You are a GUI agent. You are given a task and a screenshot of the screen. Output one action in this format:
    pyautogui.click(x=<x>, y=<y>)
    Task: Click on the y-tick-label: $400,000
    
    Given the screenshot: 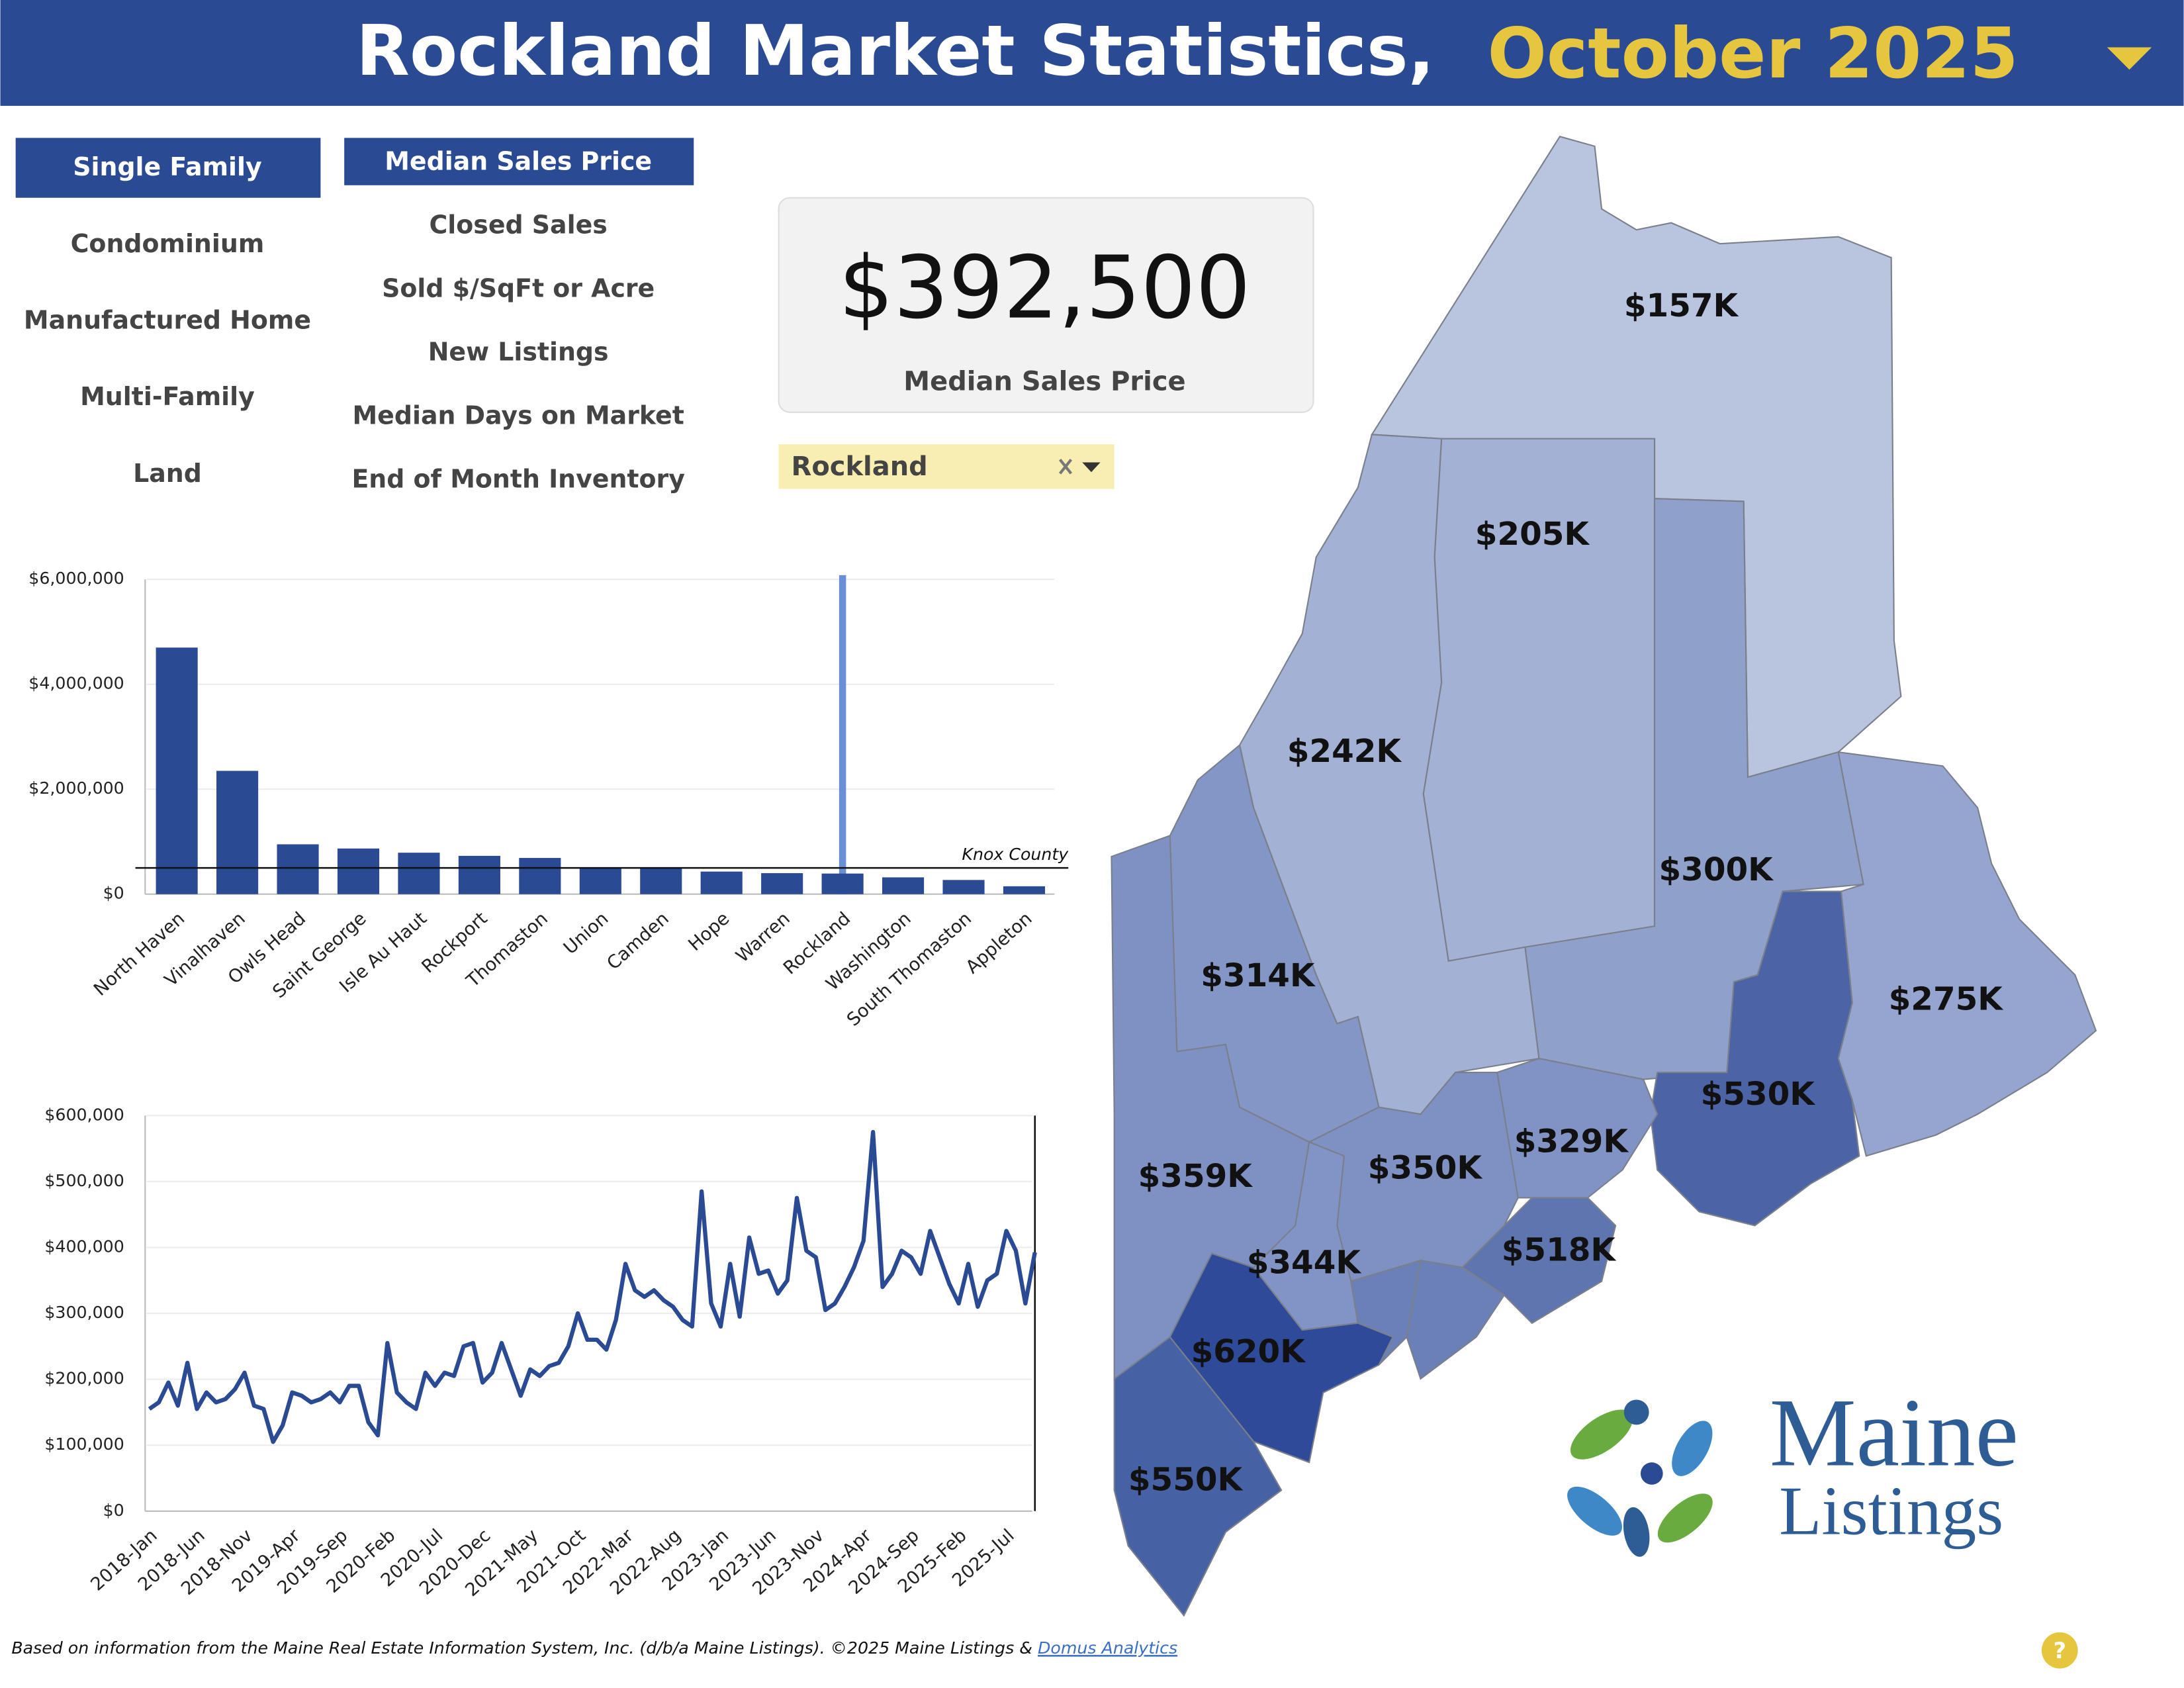 What is the action you would take?
    pyautogui.click(x=84, y=1246)
    